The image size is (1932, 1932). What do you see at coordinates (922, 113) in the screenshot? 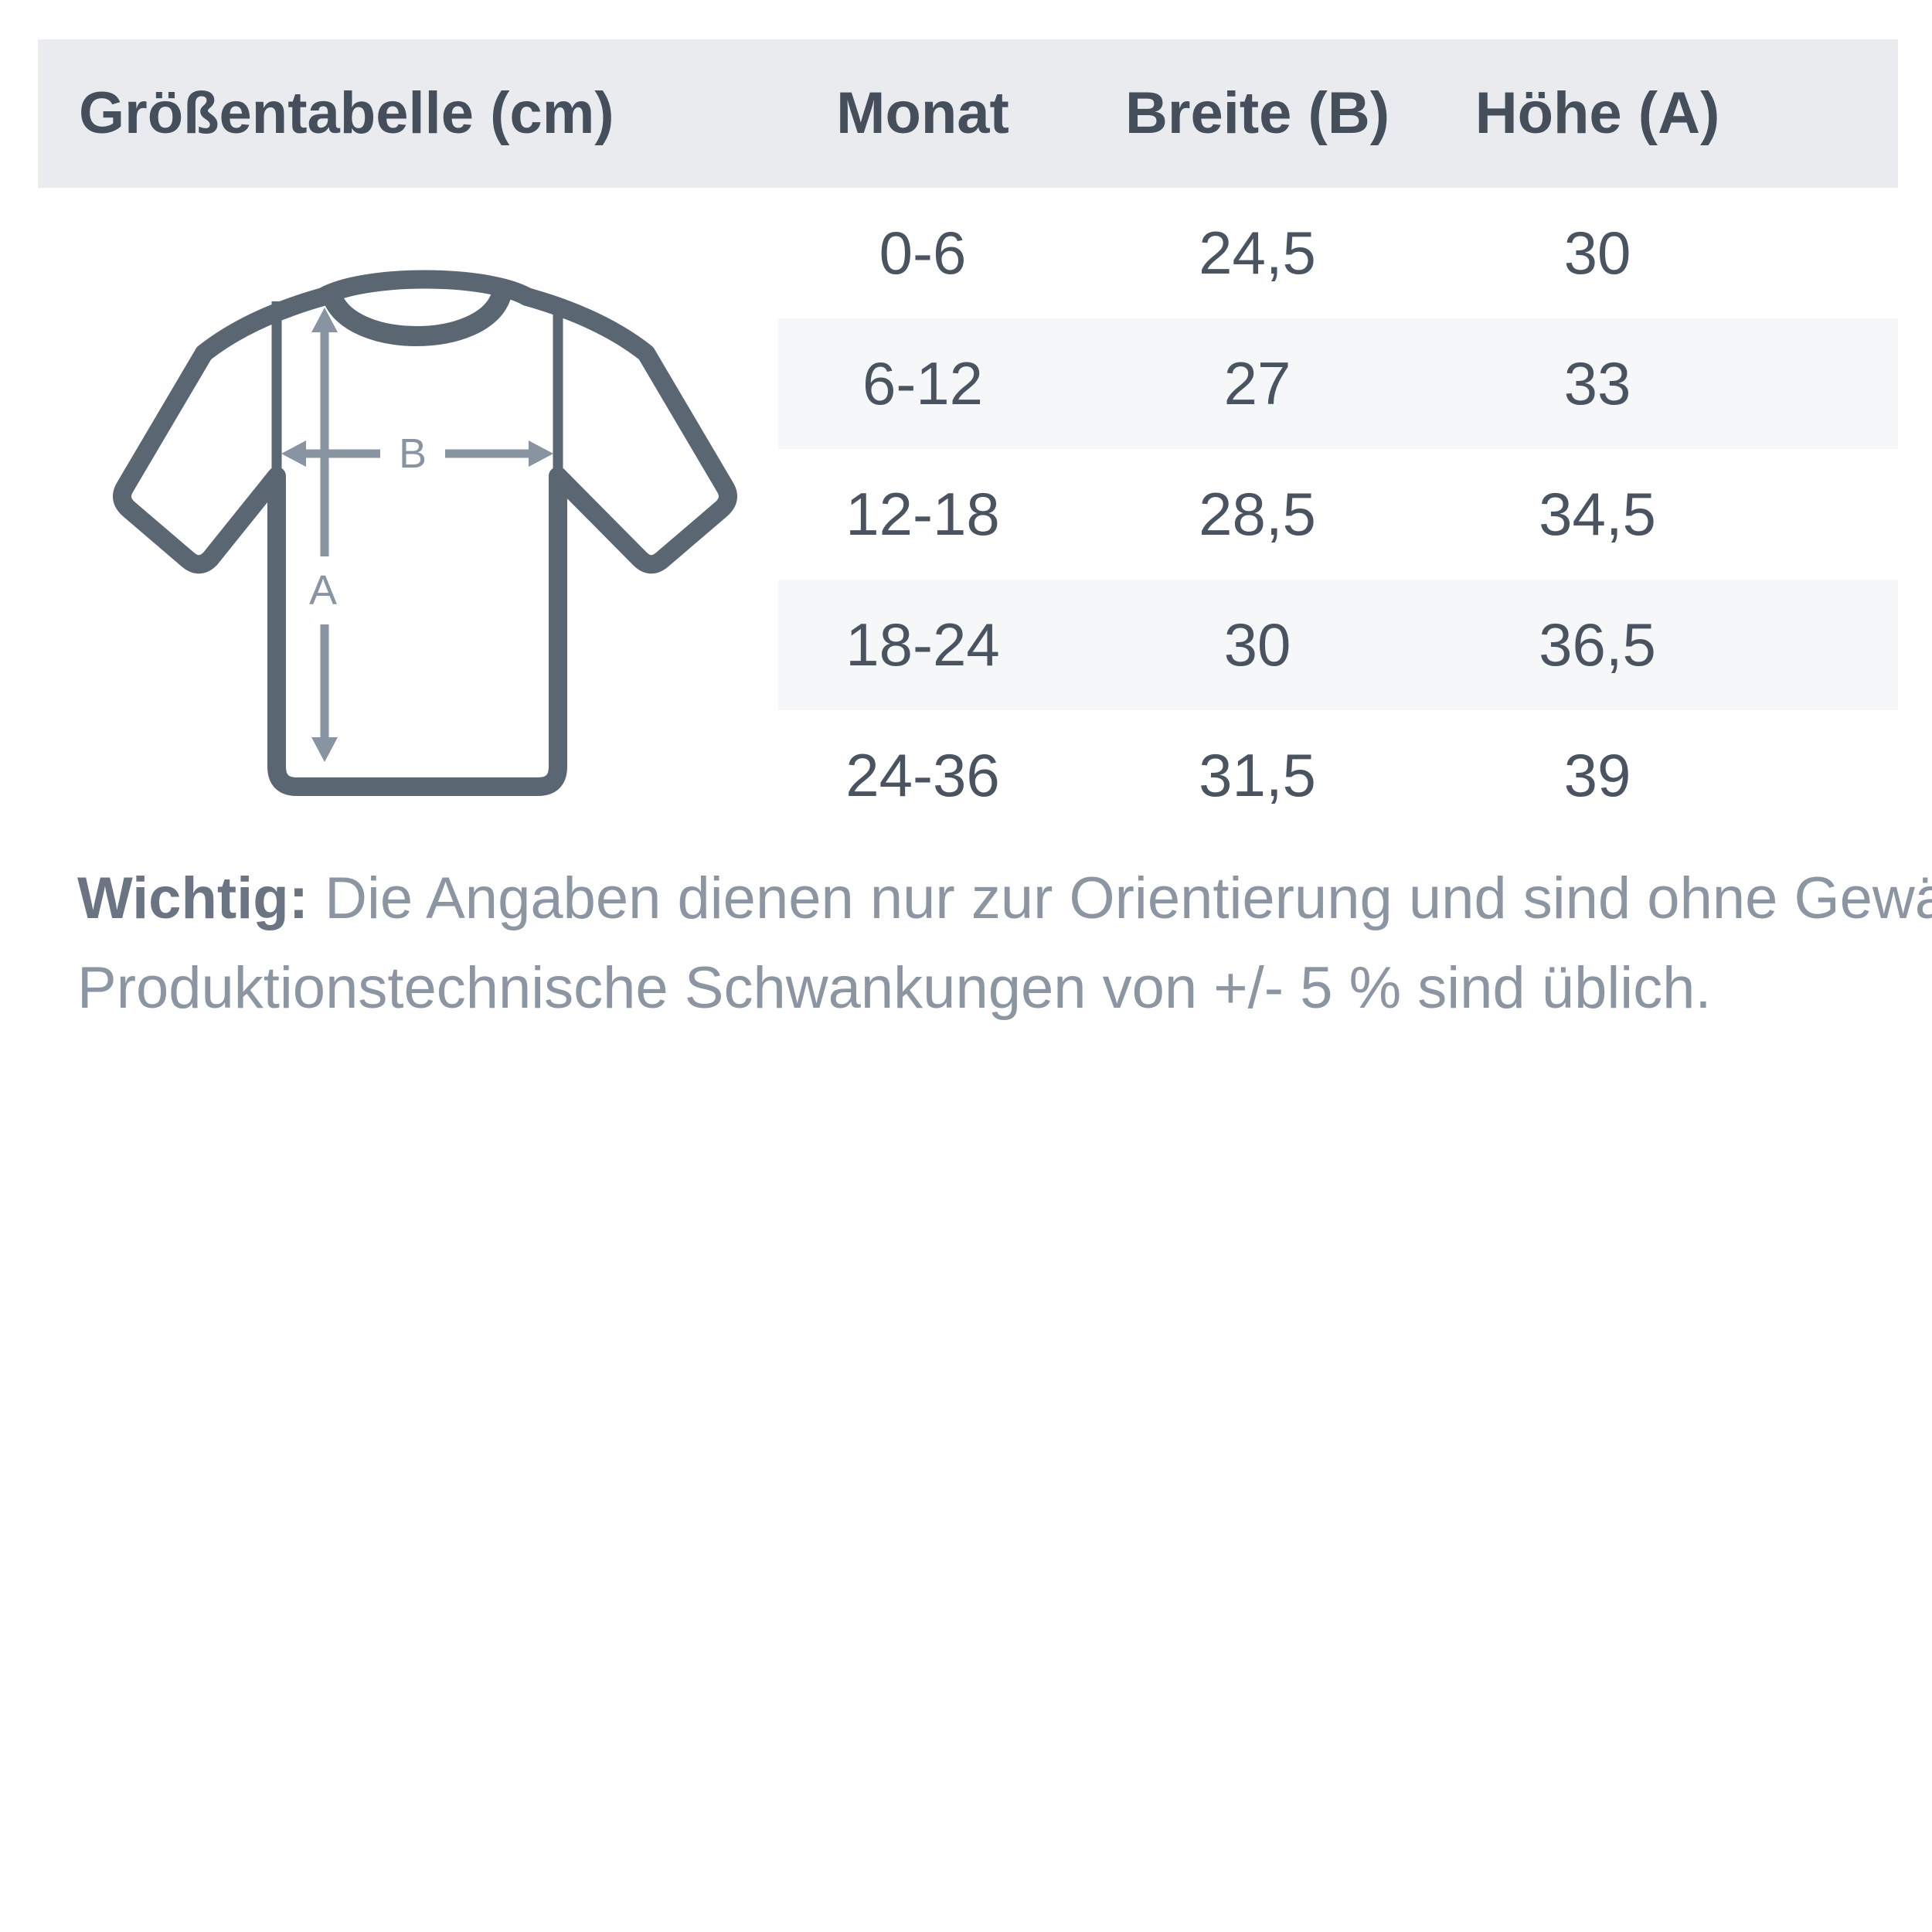
I see `column-header-monat: Monat` at bounding box center [922, 113].